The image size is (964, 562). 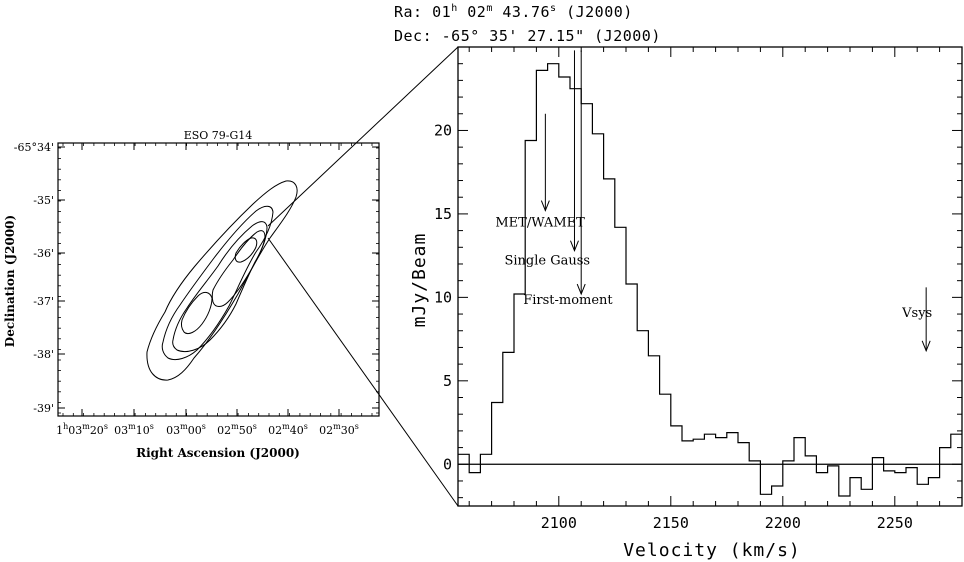 What do you see at coordinates (559, 523) in the screenshot?
I see `x-tick-label: 2100` at bounding box center [559, 523].